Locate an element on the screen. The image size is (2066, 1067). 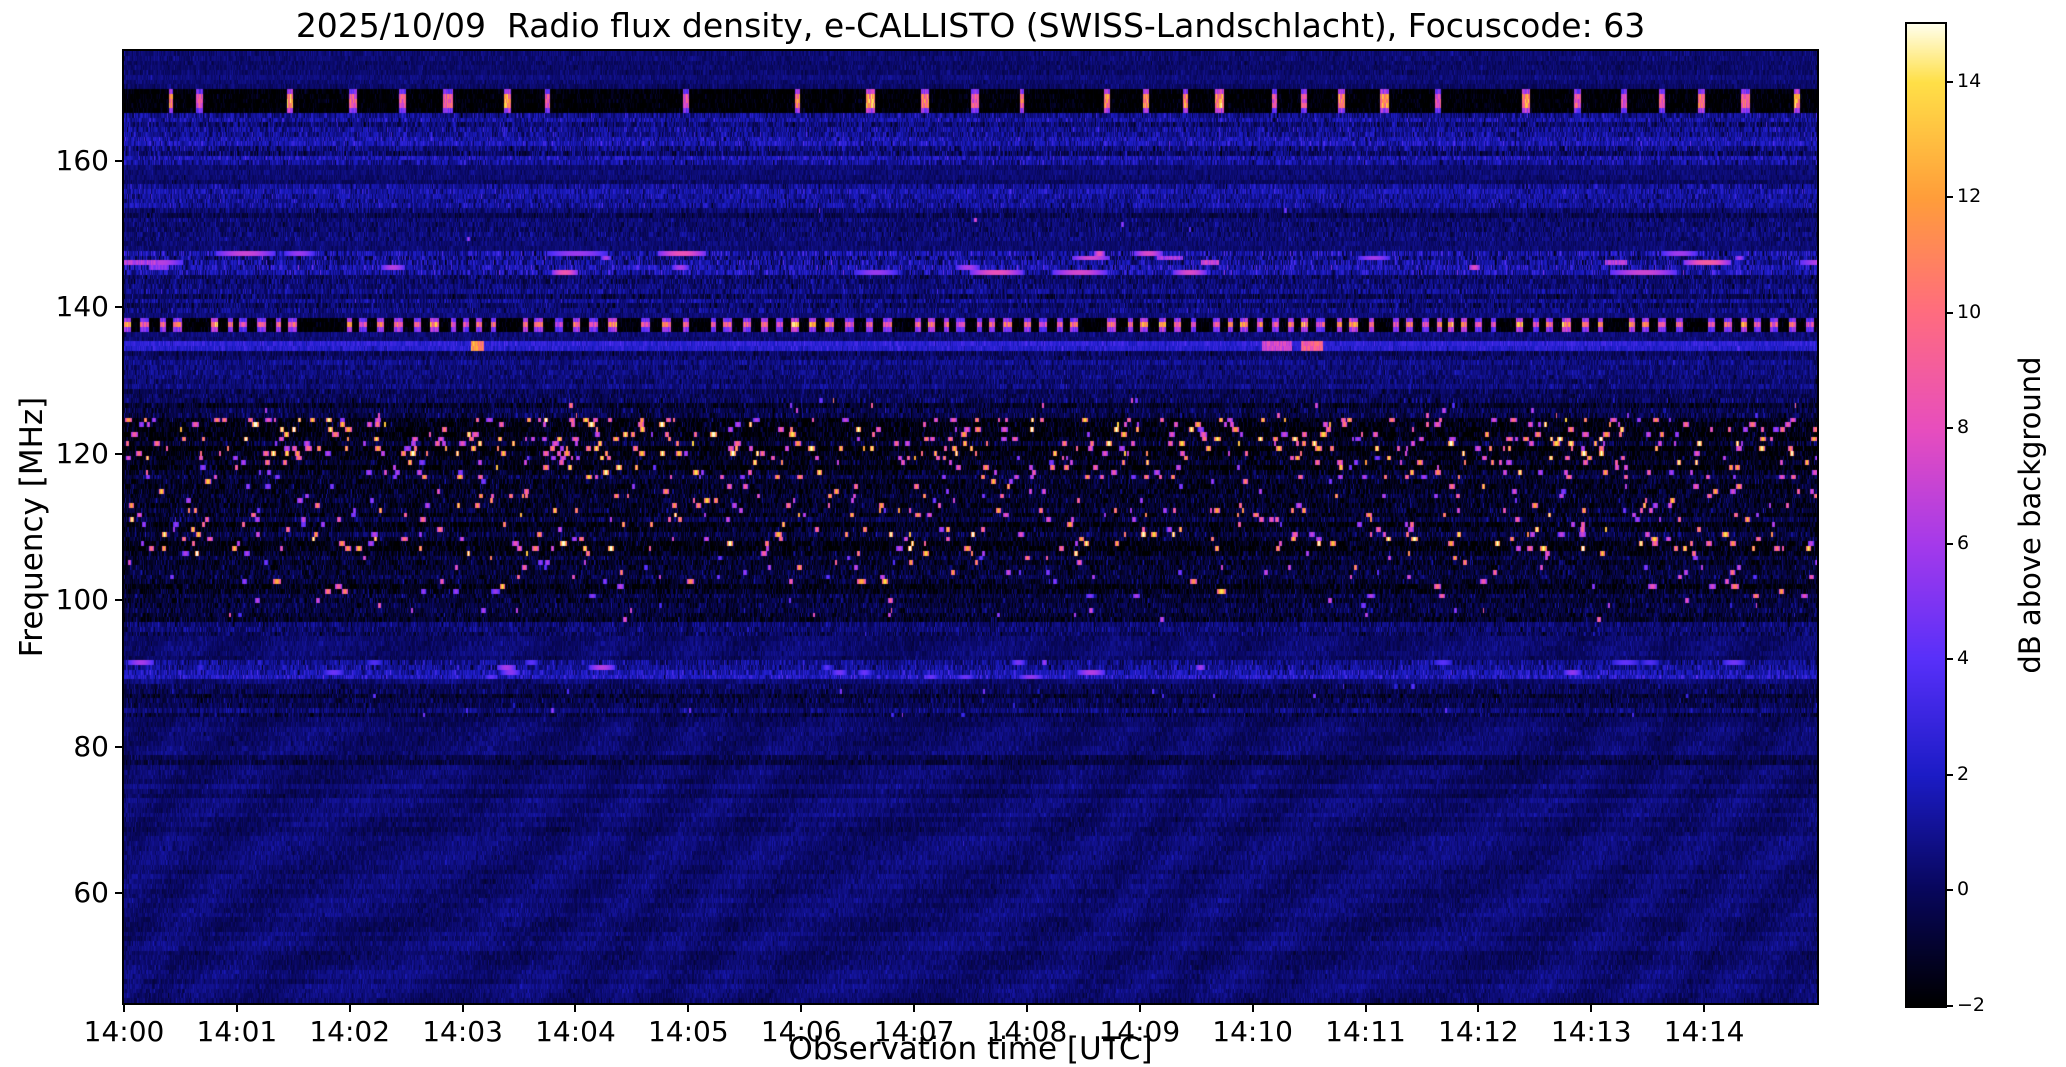
colorbar-tick-label: 8 is located at coordinates (1963, 427).